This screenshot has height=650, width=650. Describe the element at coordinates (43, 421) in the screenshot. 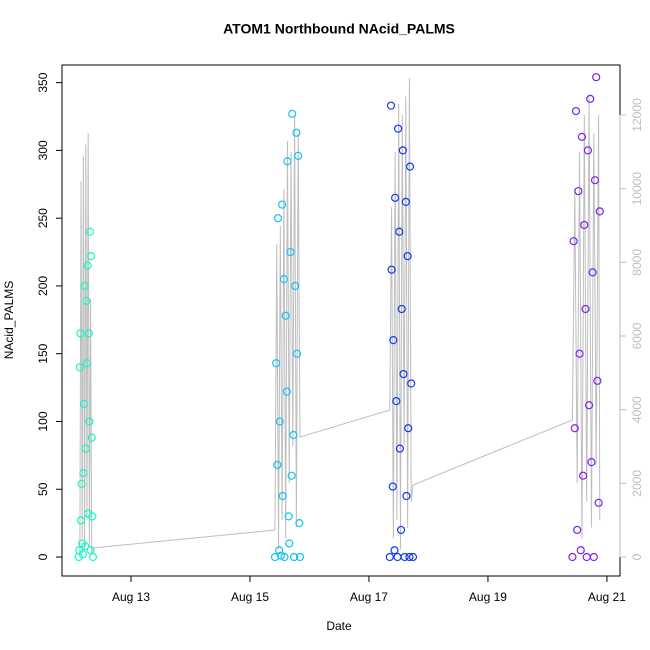

I see `y-tick-label: 100` at that location.